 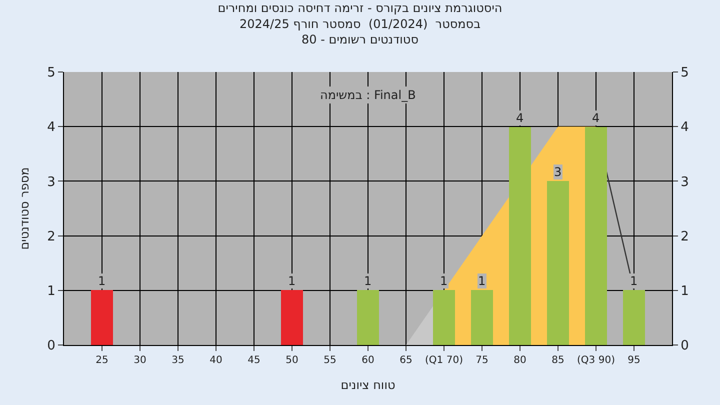 I want to click on x-tick-label: 85, so click(x=558, y=360).